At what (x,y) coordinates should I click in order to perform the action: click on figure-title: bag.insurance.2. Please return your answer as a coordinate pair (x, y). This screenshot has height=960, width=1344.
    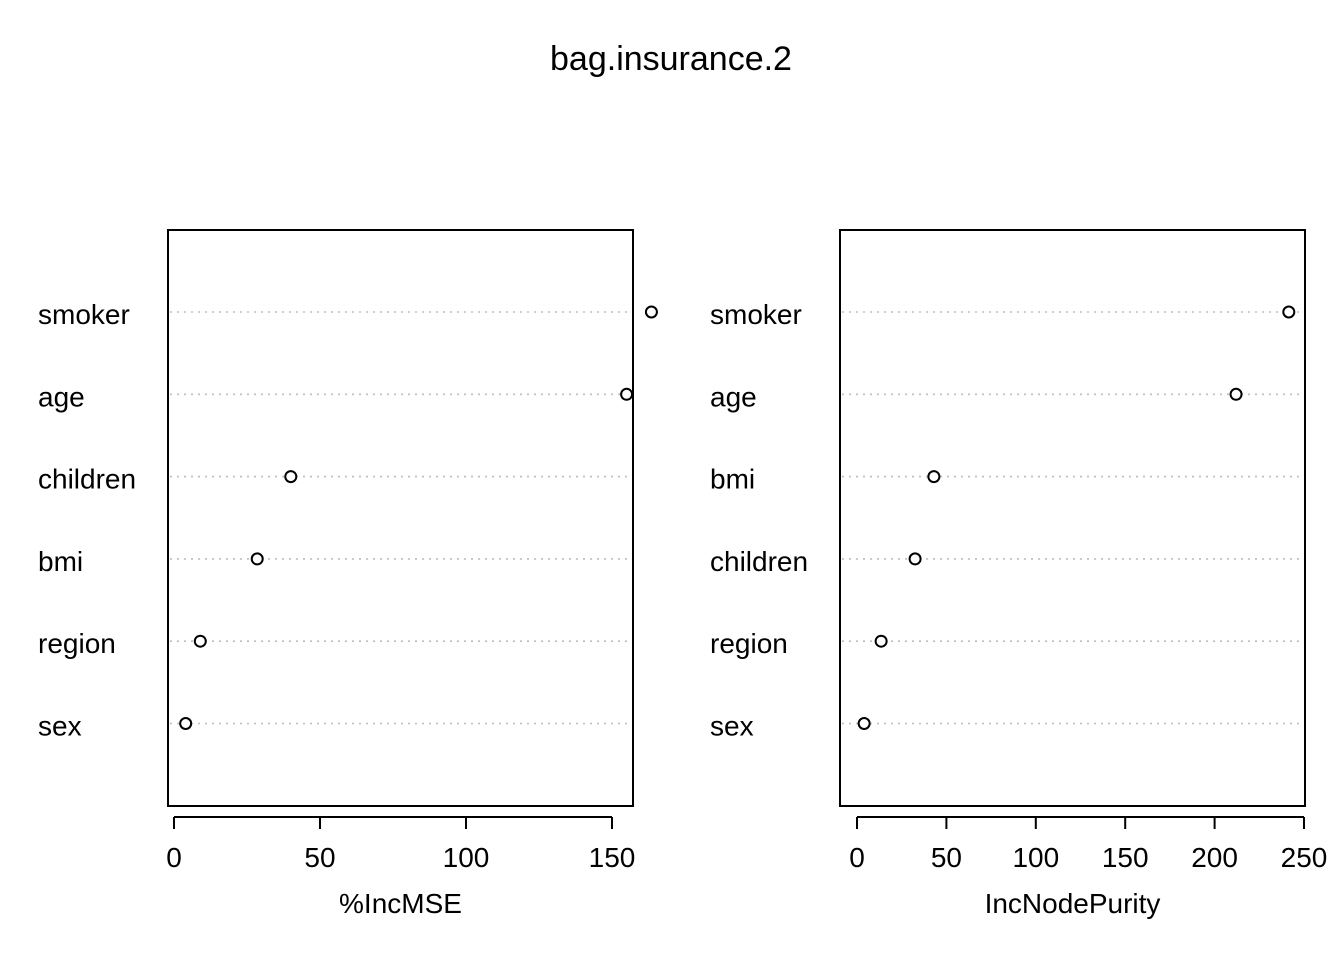
    Looking at the image, I should click on (671, 59).